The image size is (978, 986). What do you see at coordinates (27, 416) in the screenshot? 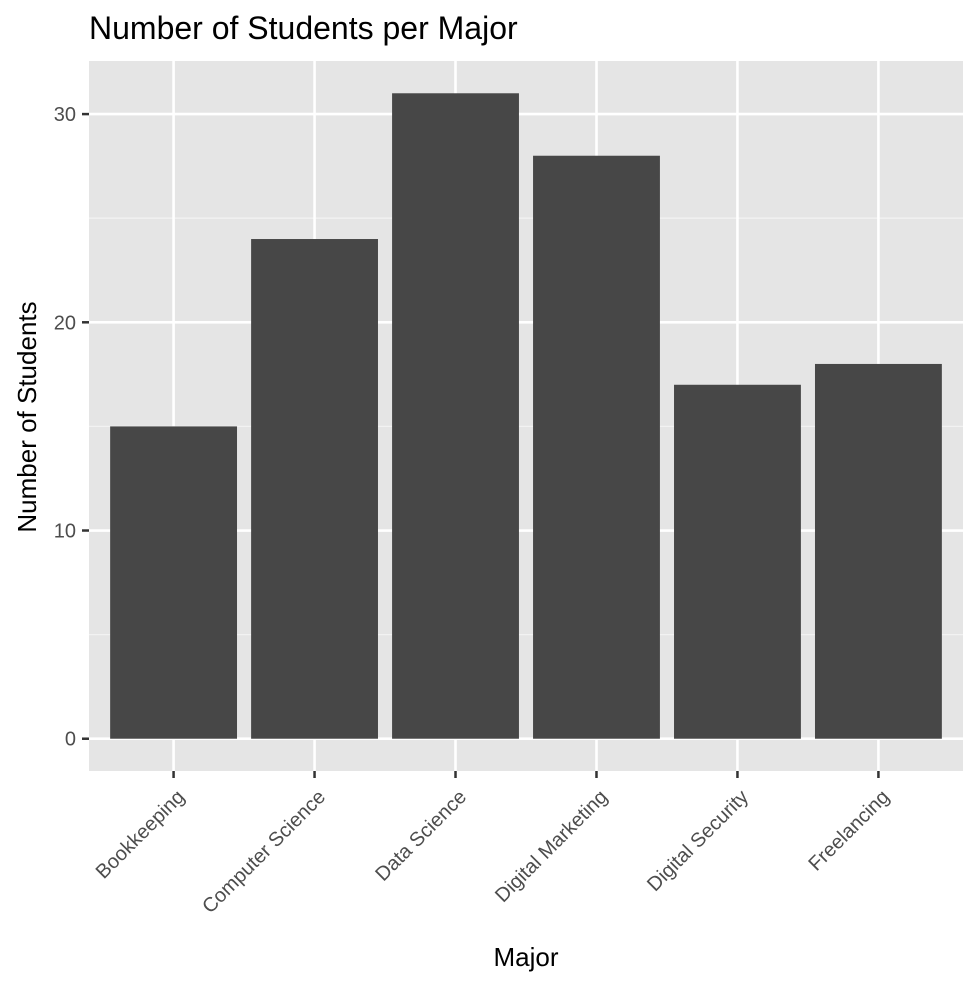
I see `y-axis-title: Number of Students` at bounding box center [27, 416].